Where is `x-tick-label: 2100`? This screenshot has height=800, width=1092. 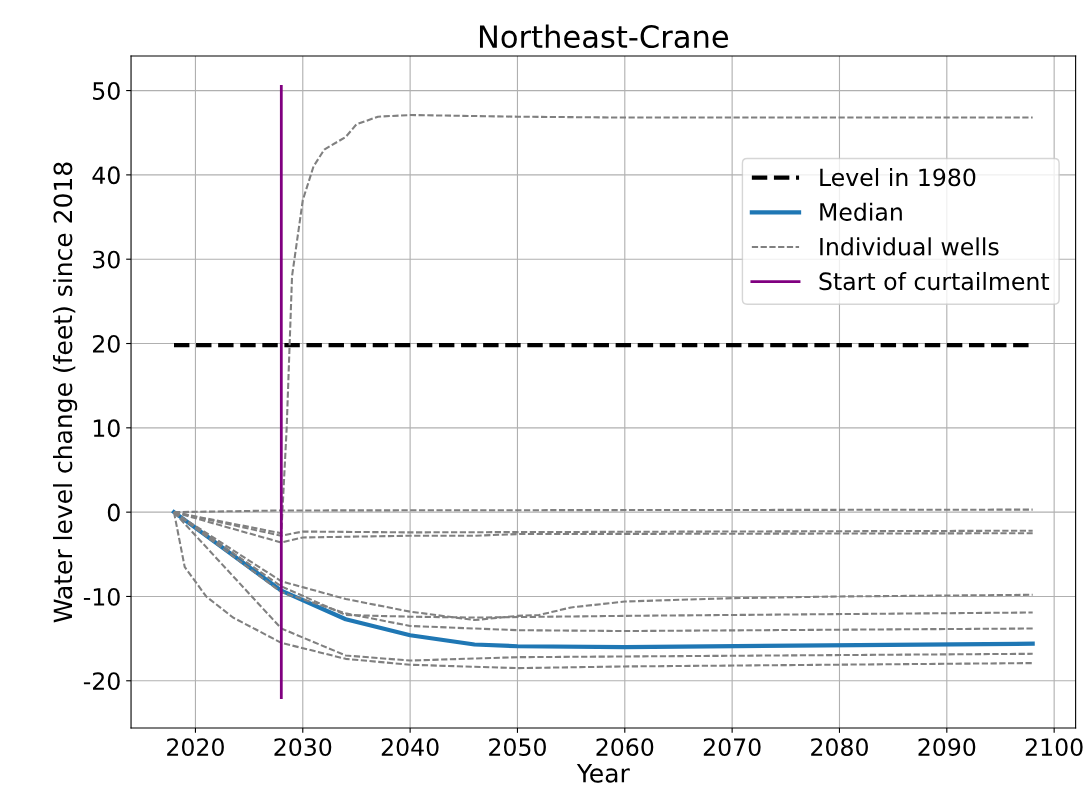
x-tick-label: 2100 is located at coordinates (1054, 747).